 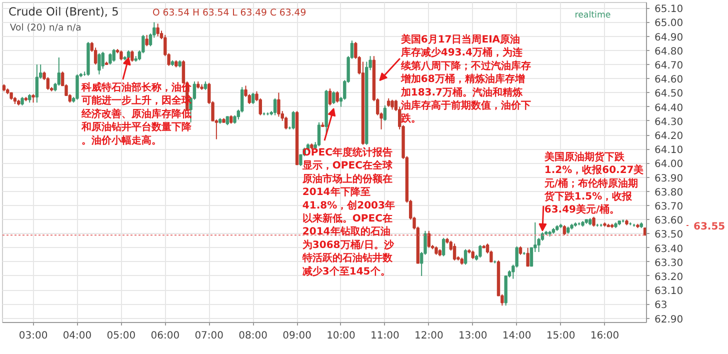 I want to click on y-tick-label: 62.90, so click(x=669, y=320).